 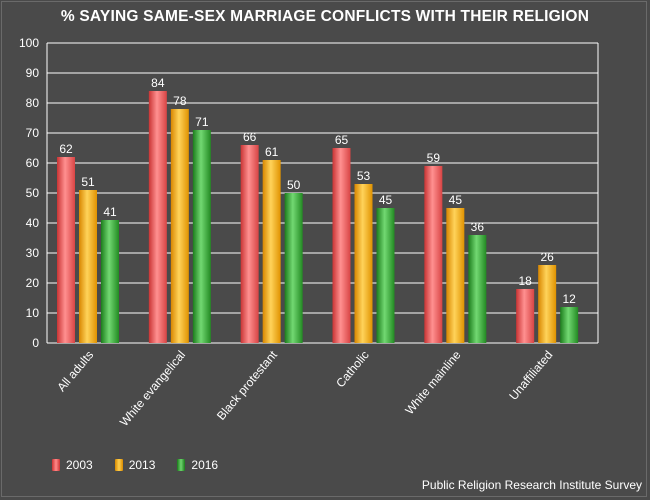 What do you see at coordinates (158, 83) in the screenshot?
I see `data-label: 84` at bounding box center [158, 83].